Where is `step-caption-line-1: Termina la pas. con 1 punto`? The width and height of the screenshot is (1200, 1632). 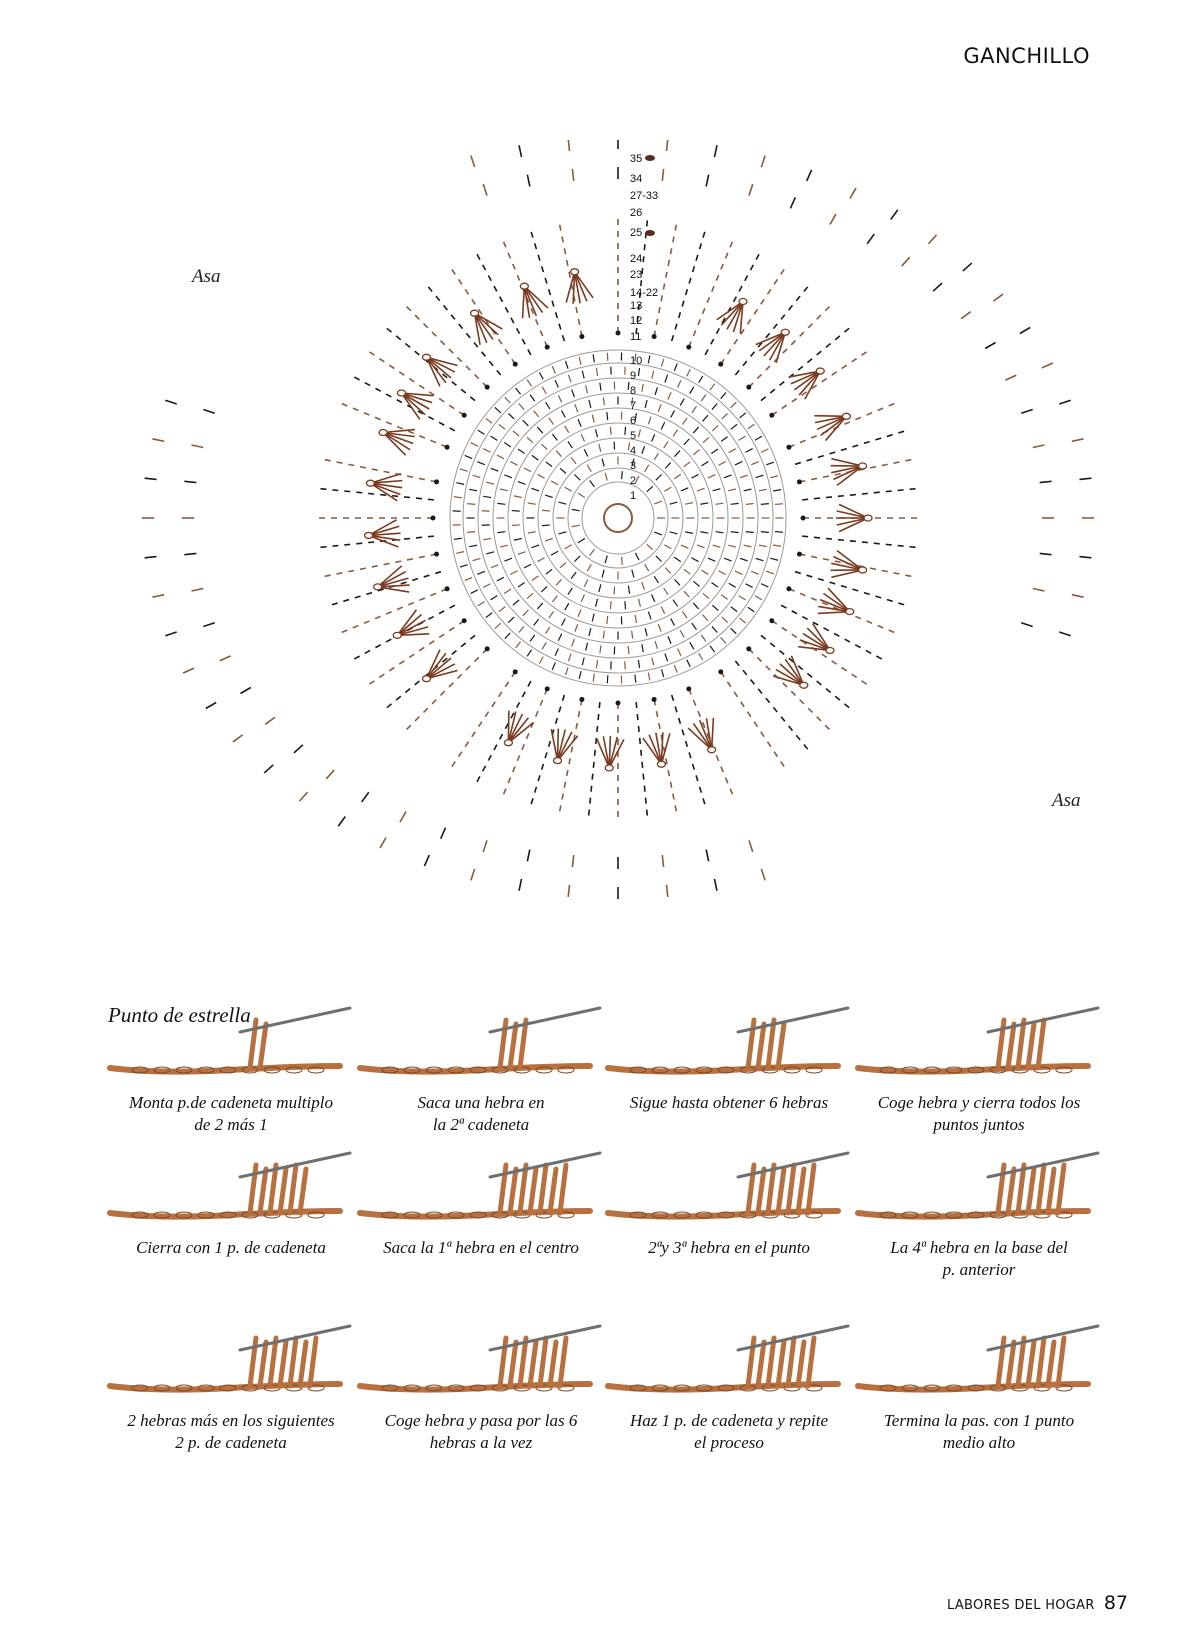
step-caption-line-1: Termina la pas. con 1 punto is located at coordinates (979, 1420).